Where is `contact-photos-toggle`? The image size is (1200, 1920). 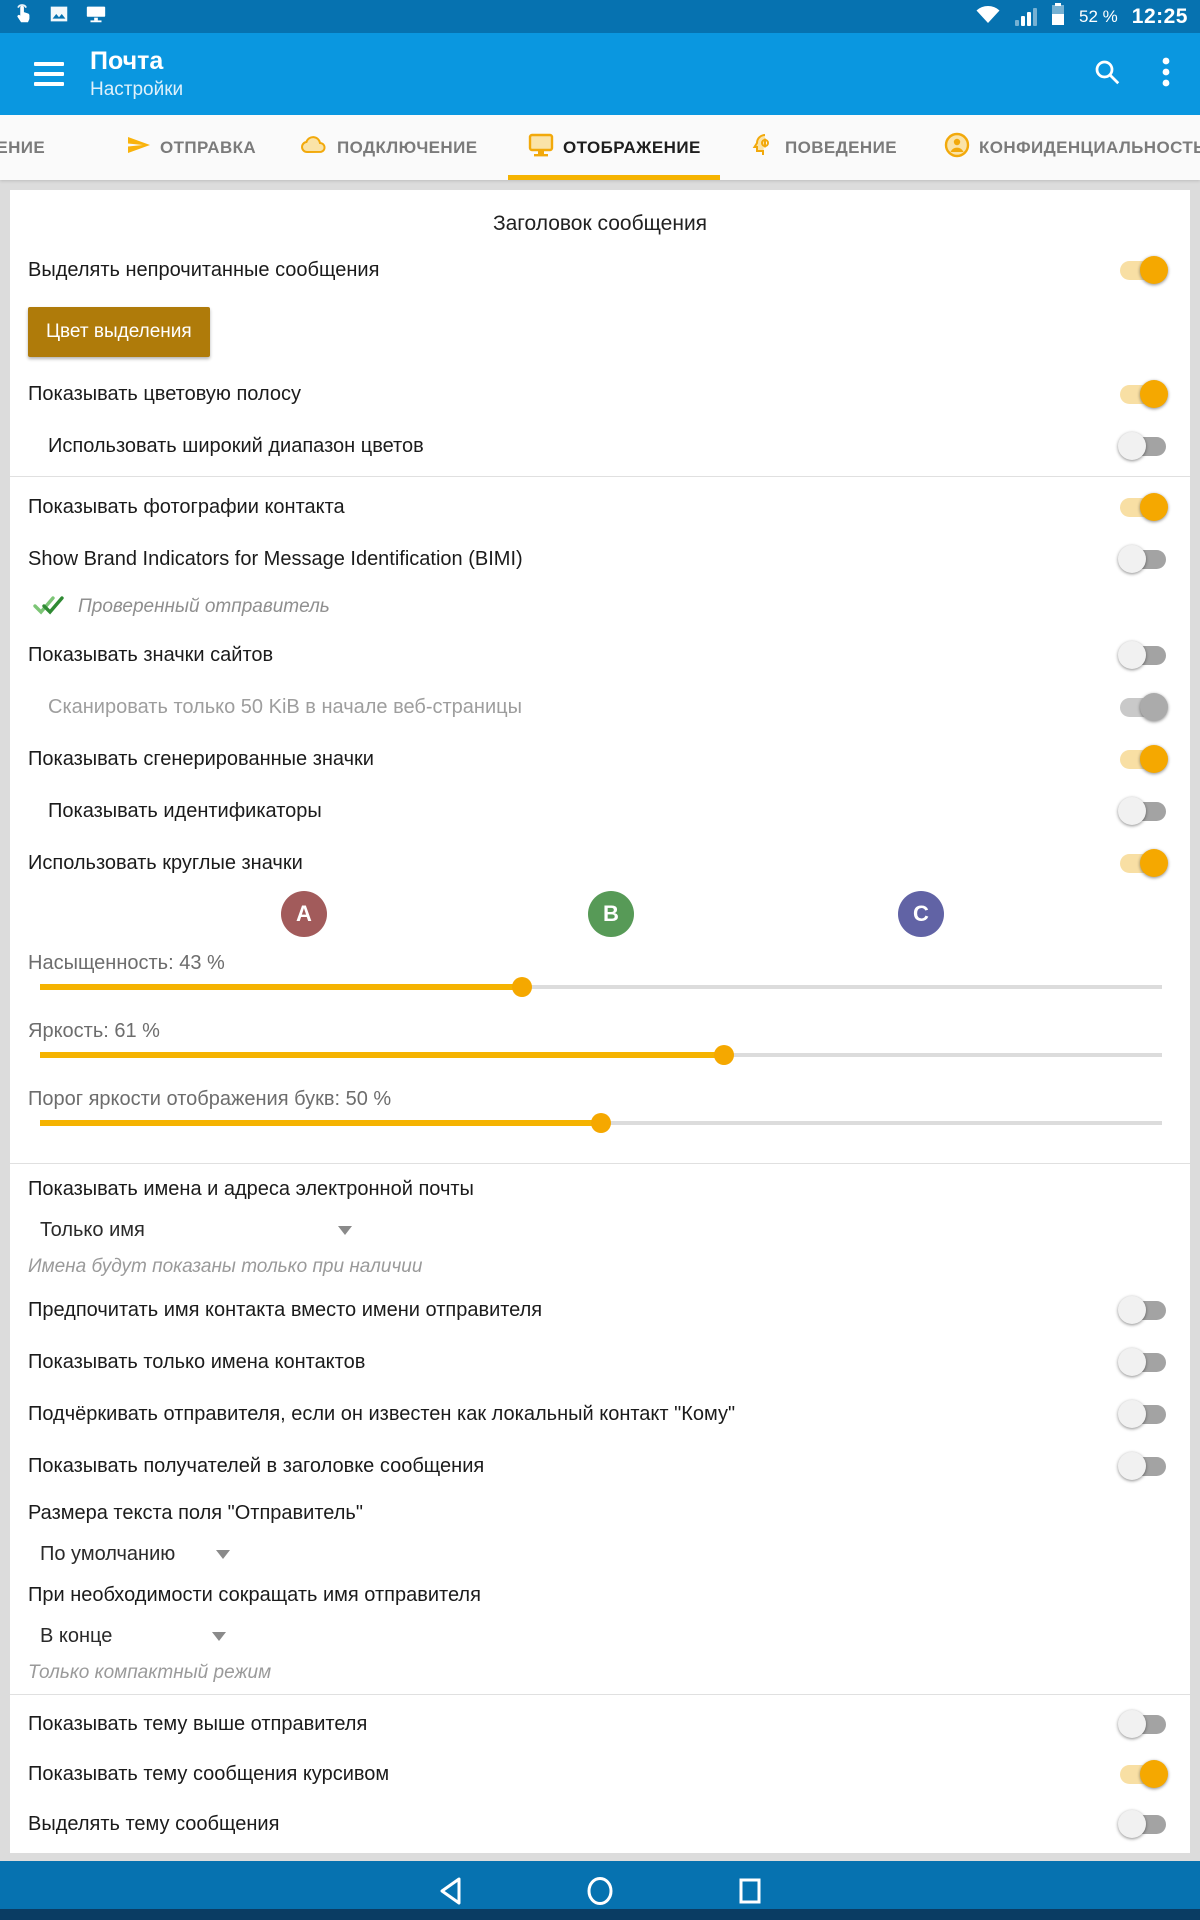
contact-photos-toggle is located at coordinates (1143, 507).